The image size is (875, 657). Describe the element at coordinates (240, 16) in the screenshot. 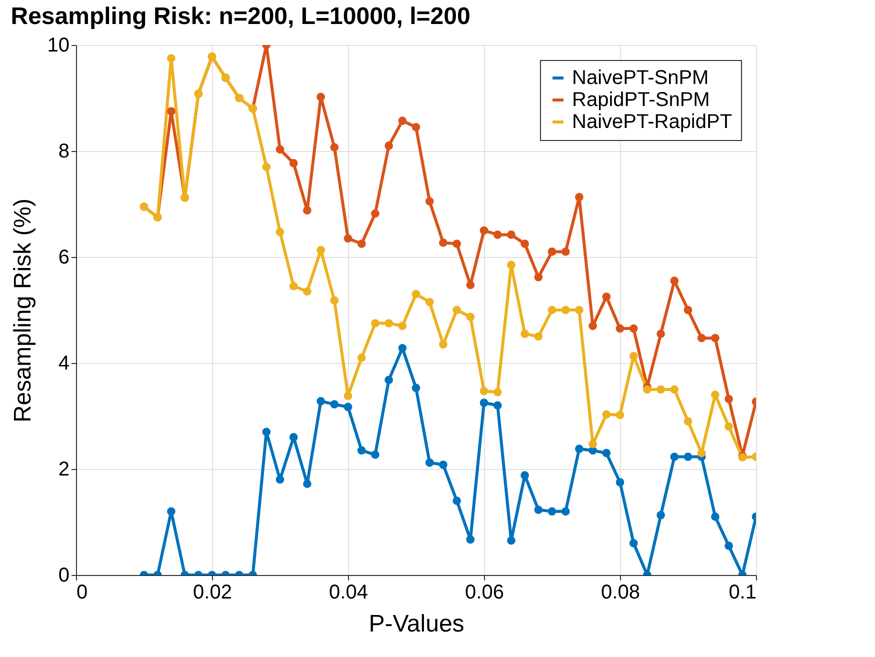

I see `chart-title: Resampling Risk: n=200, L=10000, l=200` at that location.